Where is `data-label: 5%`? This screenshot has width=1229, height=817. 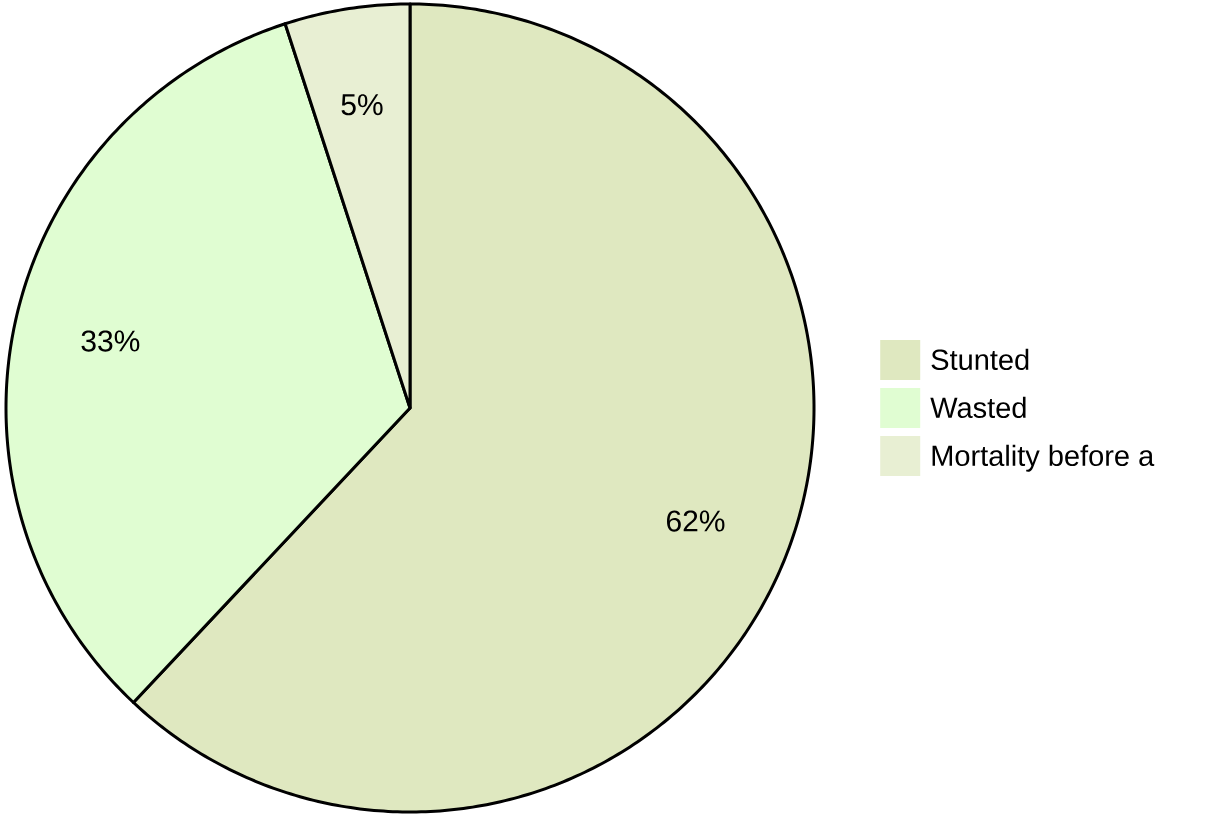 data-label: 5% is located at coordinates (362, 105).